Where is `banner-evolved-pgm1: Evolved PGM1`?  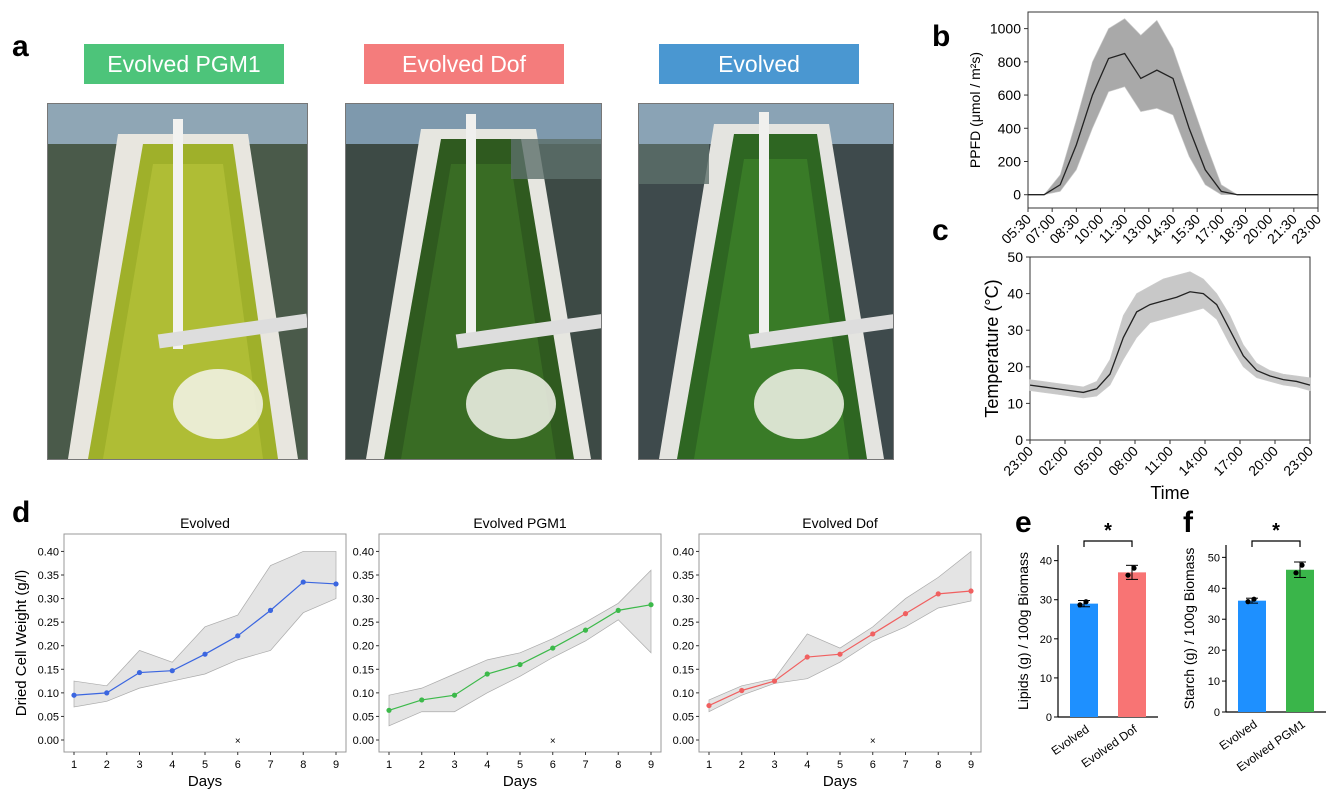 banner-evolved-pgm1: Evolved PGM1 is located at coordinates (184, 64).